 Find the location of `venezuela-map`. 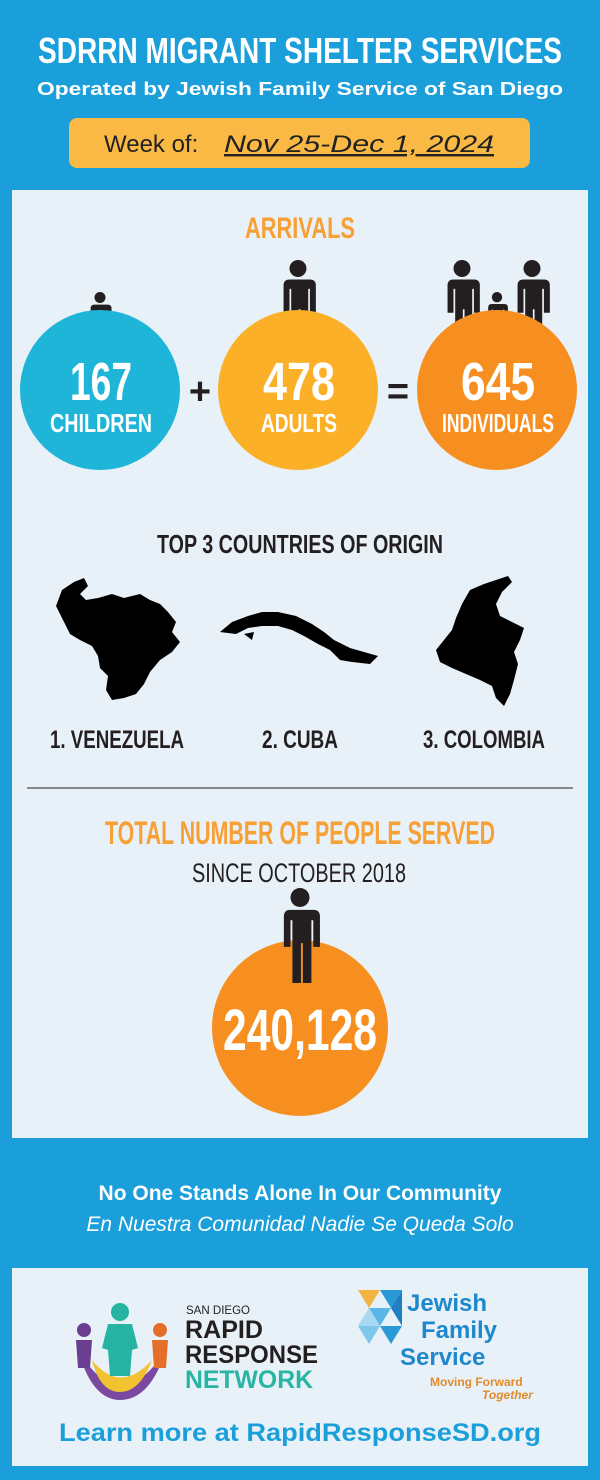

venezuela-map is located at coordinates (118, 639).